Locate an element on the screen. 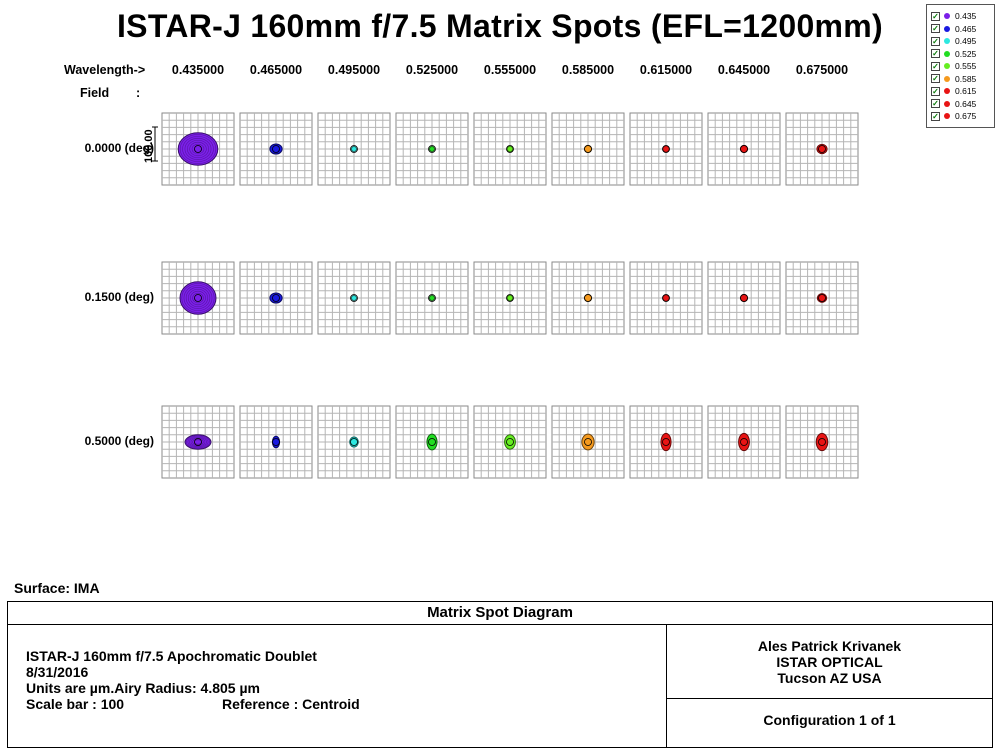 The width and height of the screenshot is (1000, 753). legend-item-0.465: ✓ 0.465 is located at coordinates (953, 29).